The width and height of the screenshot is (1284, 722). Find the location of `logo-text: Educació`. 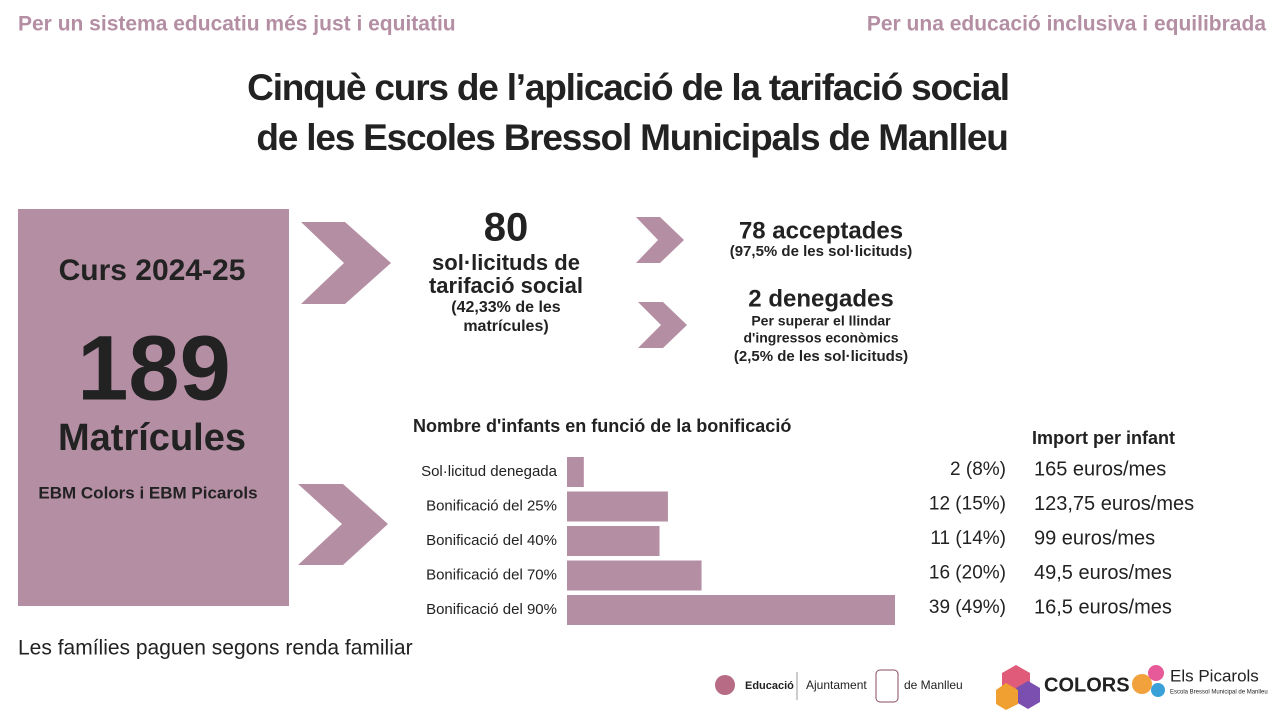

logo-text: Educació is located at coordinates (769, 686).